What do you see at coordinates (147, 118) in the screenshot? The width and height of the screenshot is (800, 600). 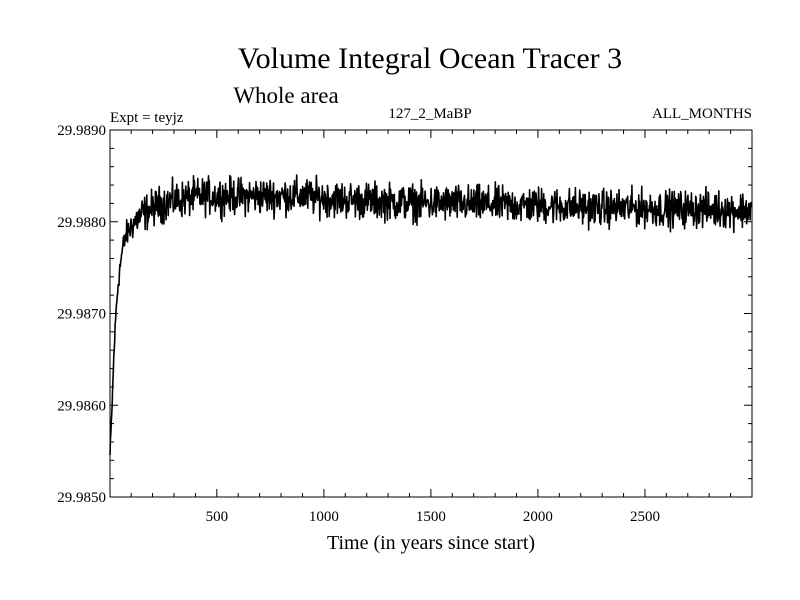 I see `experiment-label: Expt = teyjz` at bounding box center [147, 118].